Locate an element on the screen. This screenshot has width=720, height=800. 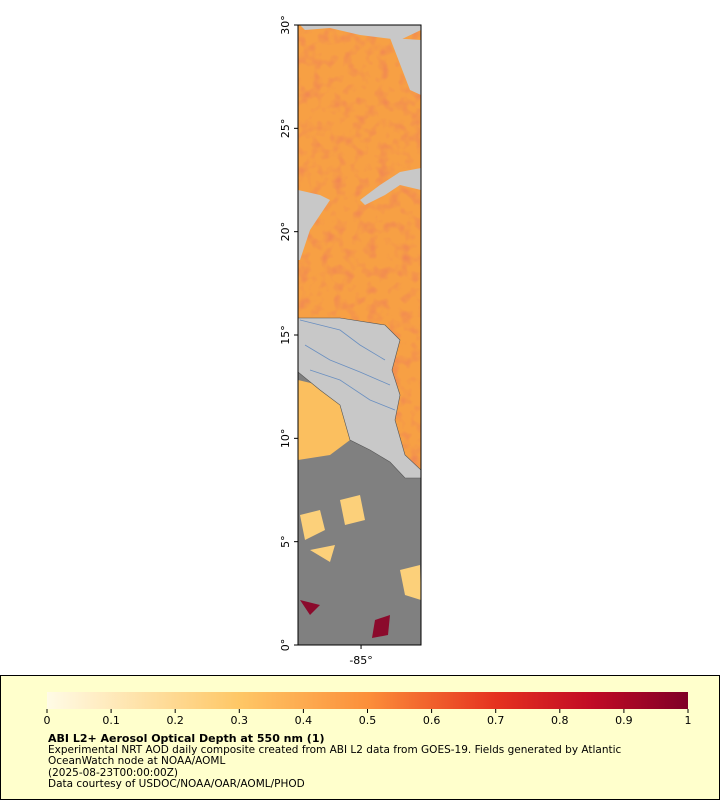
lat-tick-label: 15° is located at coordinates (285, 335).